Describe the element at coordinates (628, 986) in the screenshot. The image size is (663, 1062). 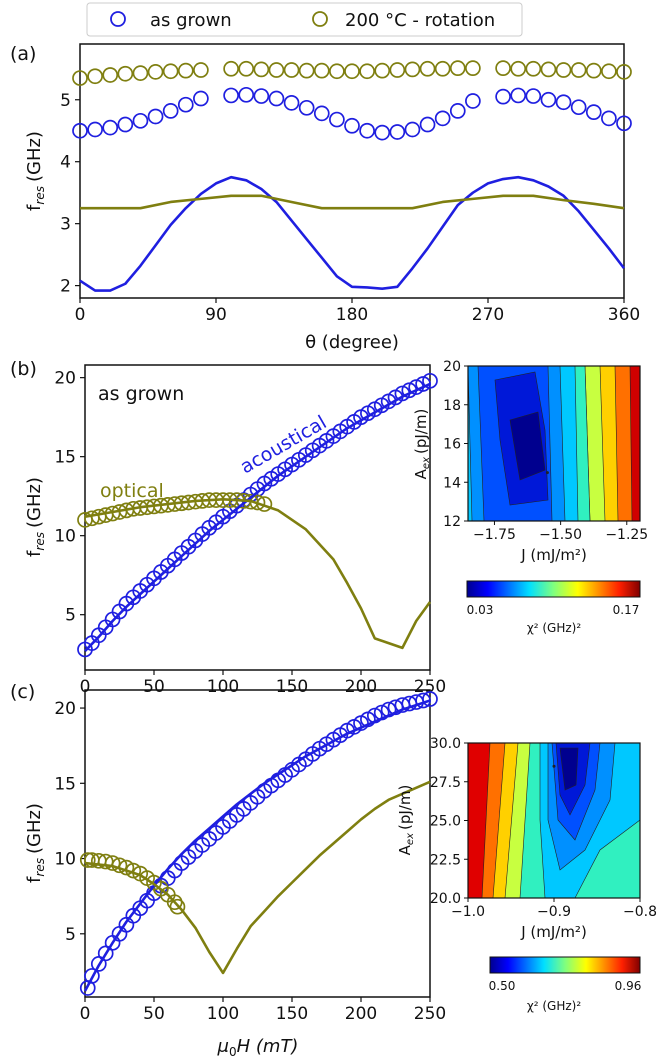
I see `colorbar-c-max: 0.96` at that location.